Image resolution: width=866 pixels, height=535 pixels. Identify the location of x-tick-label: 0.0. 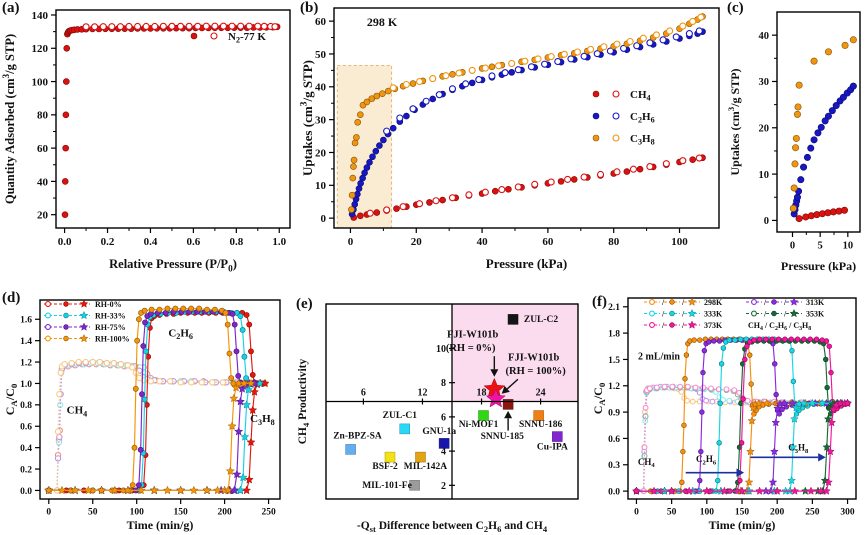
(65, 242).